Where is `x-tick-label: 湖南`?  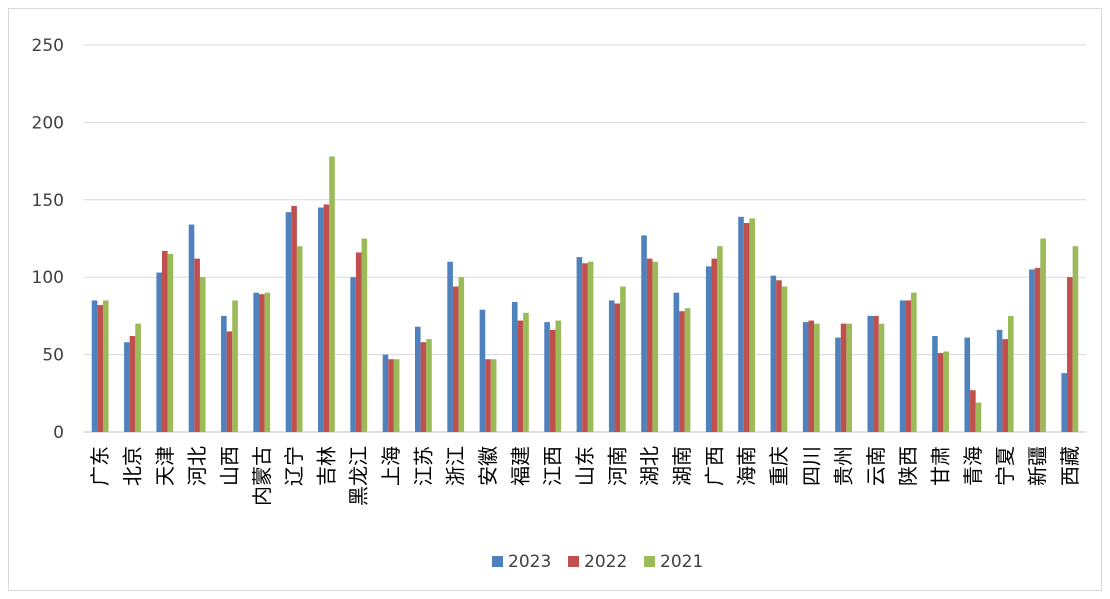 x-tick-label: 湖南 is located at coordinates (682, 466).